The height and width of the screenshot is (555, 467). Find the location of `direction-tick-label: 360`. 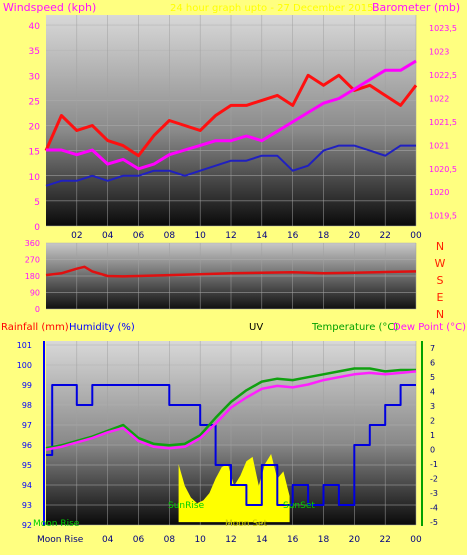

direction-tick-label: 360 is located at coordinates (32, 243).